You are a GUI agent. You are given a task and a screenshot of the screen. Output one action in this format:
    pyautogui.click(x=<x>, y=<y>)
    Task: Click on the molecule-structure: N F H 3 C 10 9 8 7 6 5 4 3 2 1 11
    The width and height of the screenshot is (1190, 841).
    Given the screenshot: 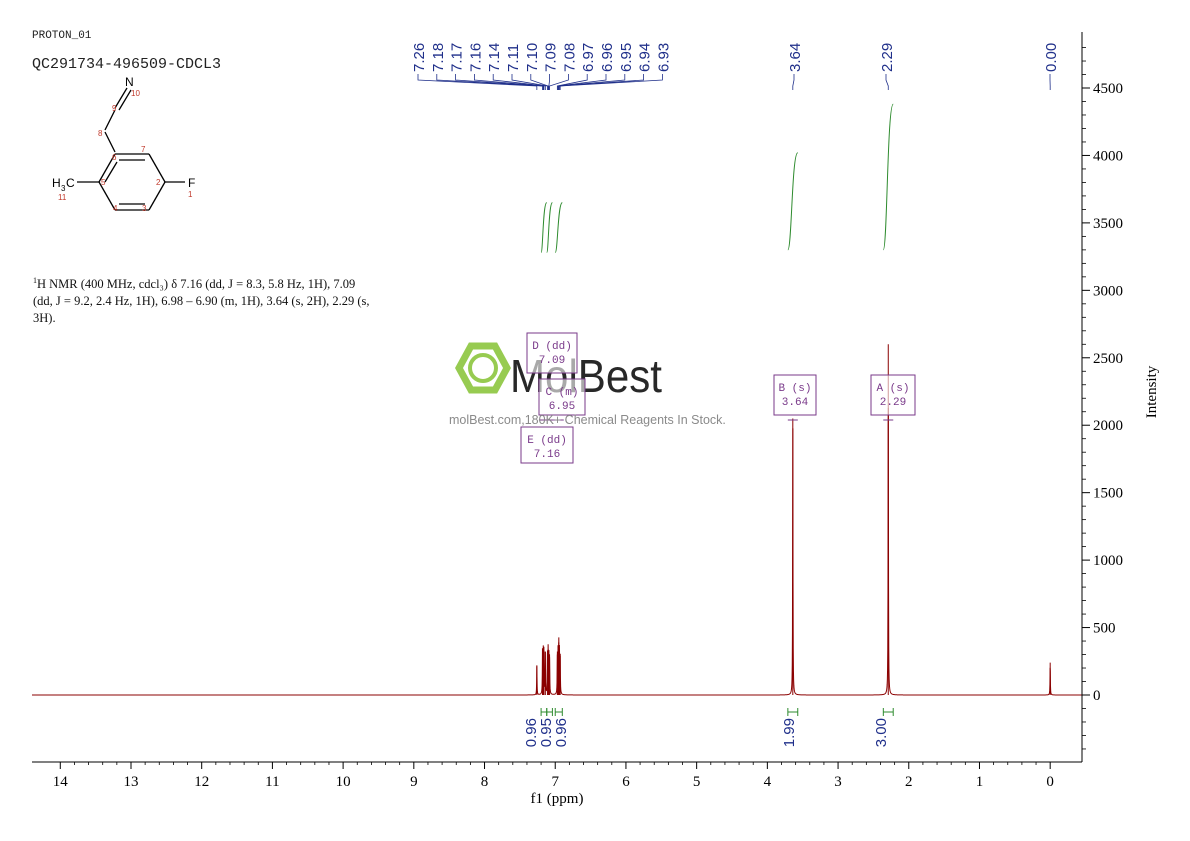 What is the action you would take?
    pyautogui.click(x=123, y=144)
    